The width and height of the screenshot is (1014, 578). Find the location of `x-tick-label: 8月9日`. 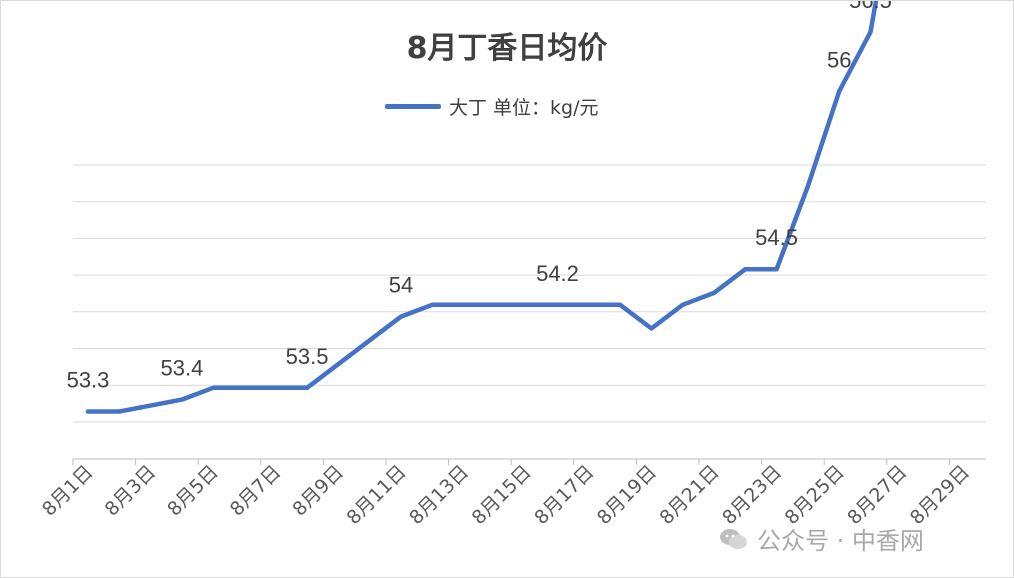

x-tick-label: 8月9日 is located at coordinates (318, 491).